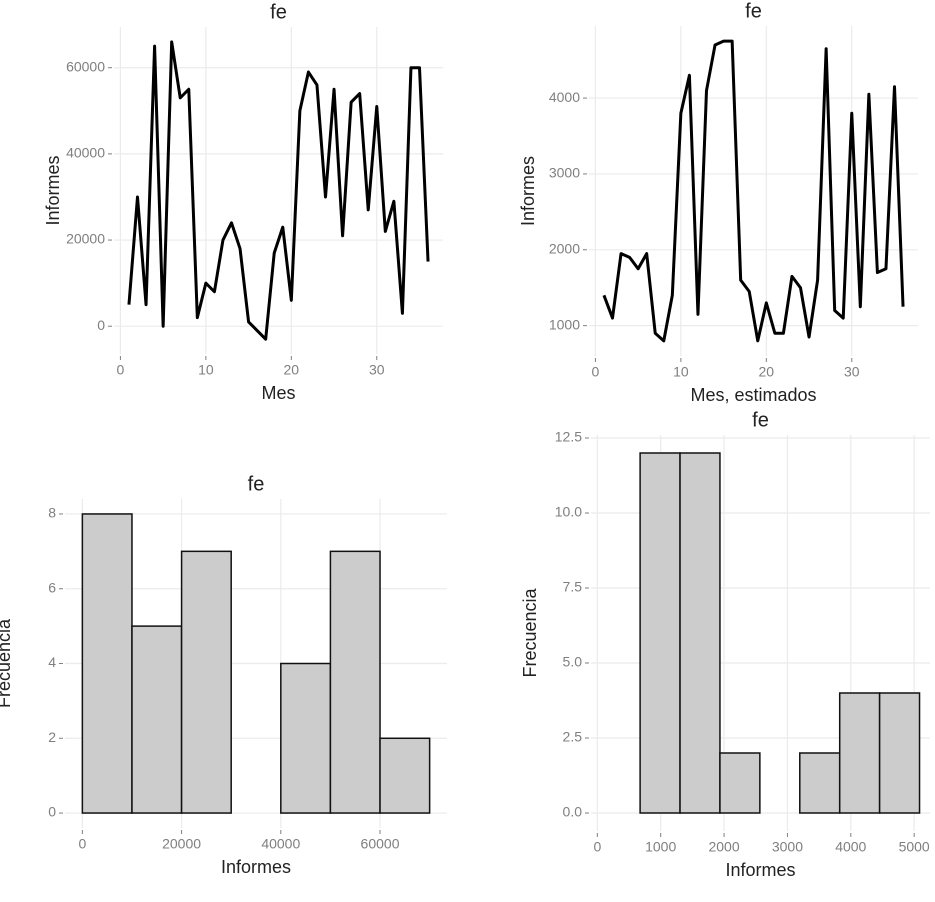 The image size is (935, 902). What do you see at coordinates (278, 393) in the screenshot?
I see `x-axis-title: Mes` at bounding box center [278, 393].